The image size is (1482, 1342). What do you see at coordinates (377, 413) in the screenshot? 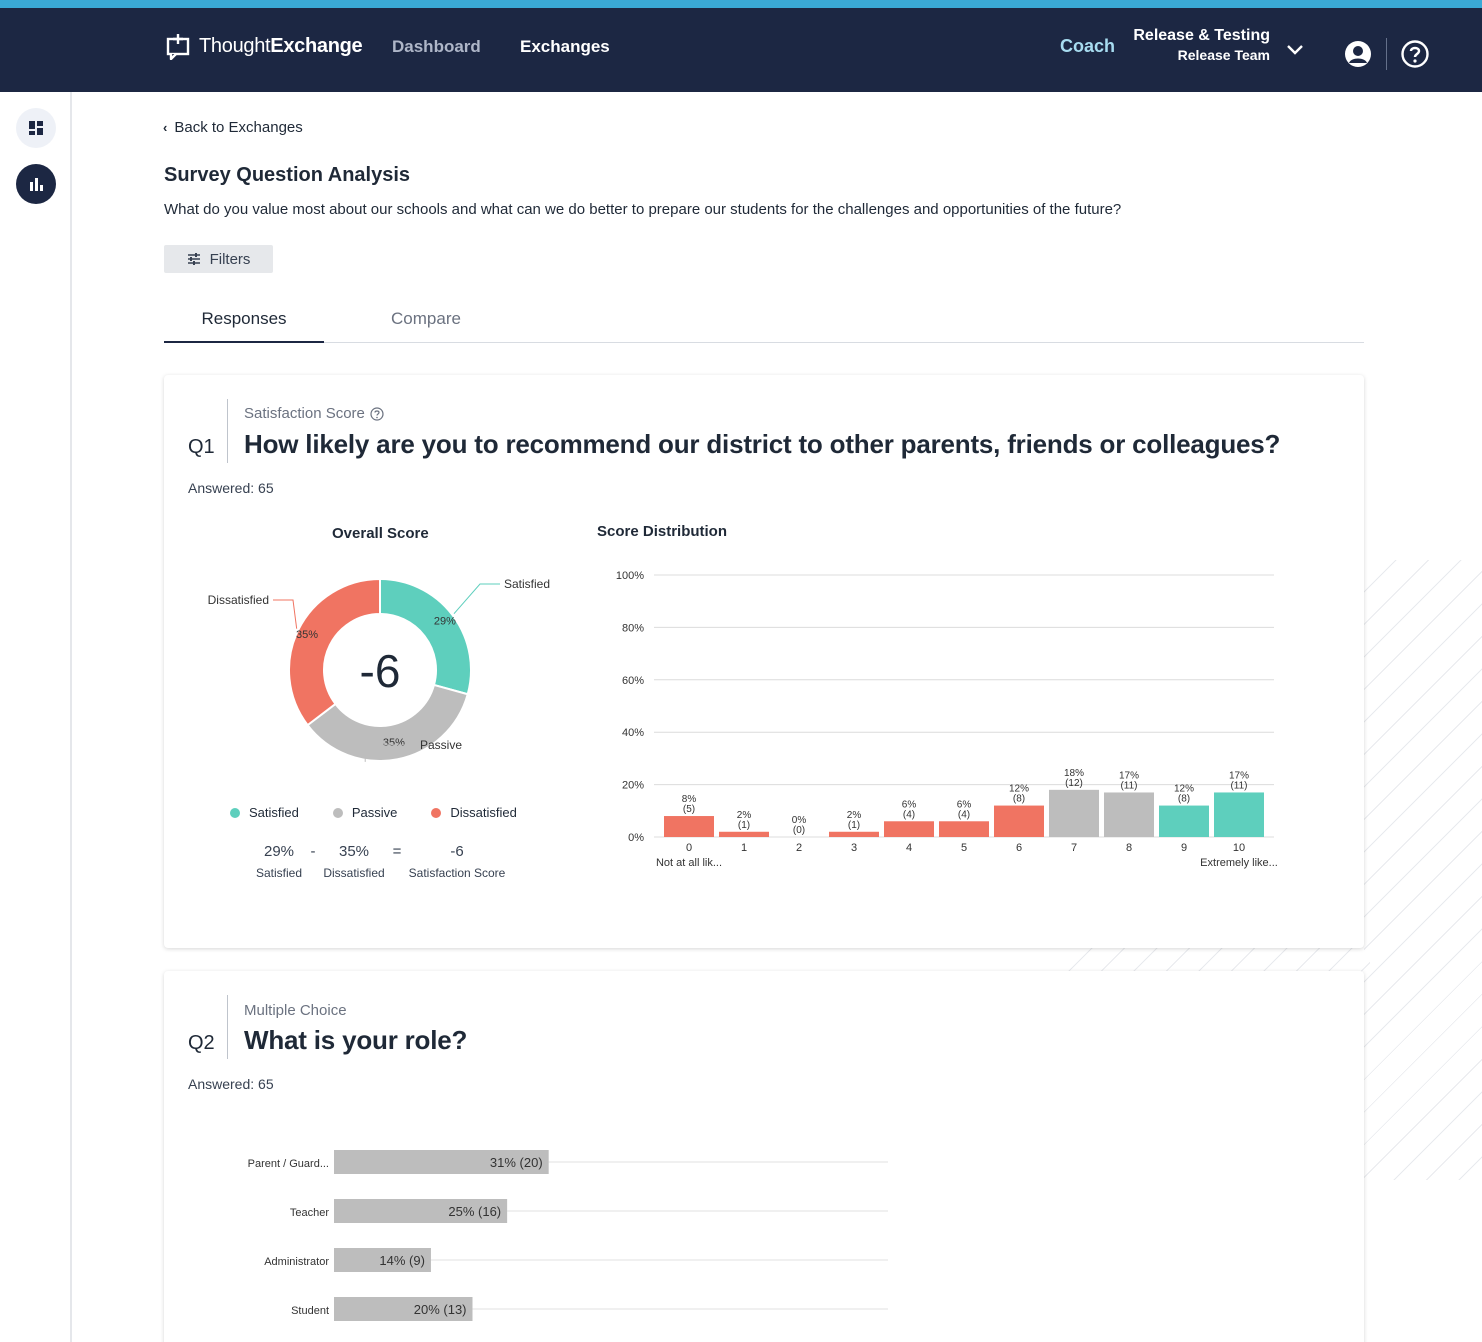
I see `help-circle-icon` at bounding box center [377, 413].